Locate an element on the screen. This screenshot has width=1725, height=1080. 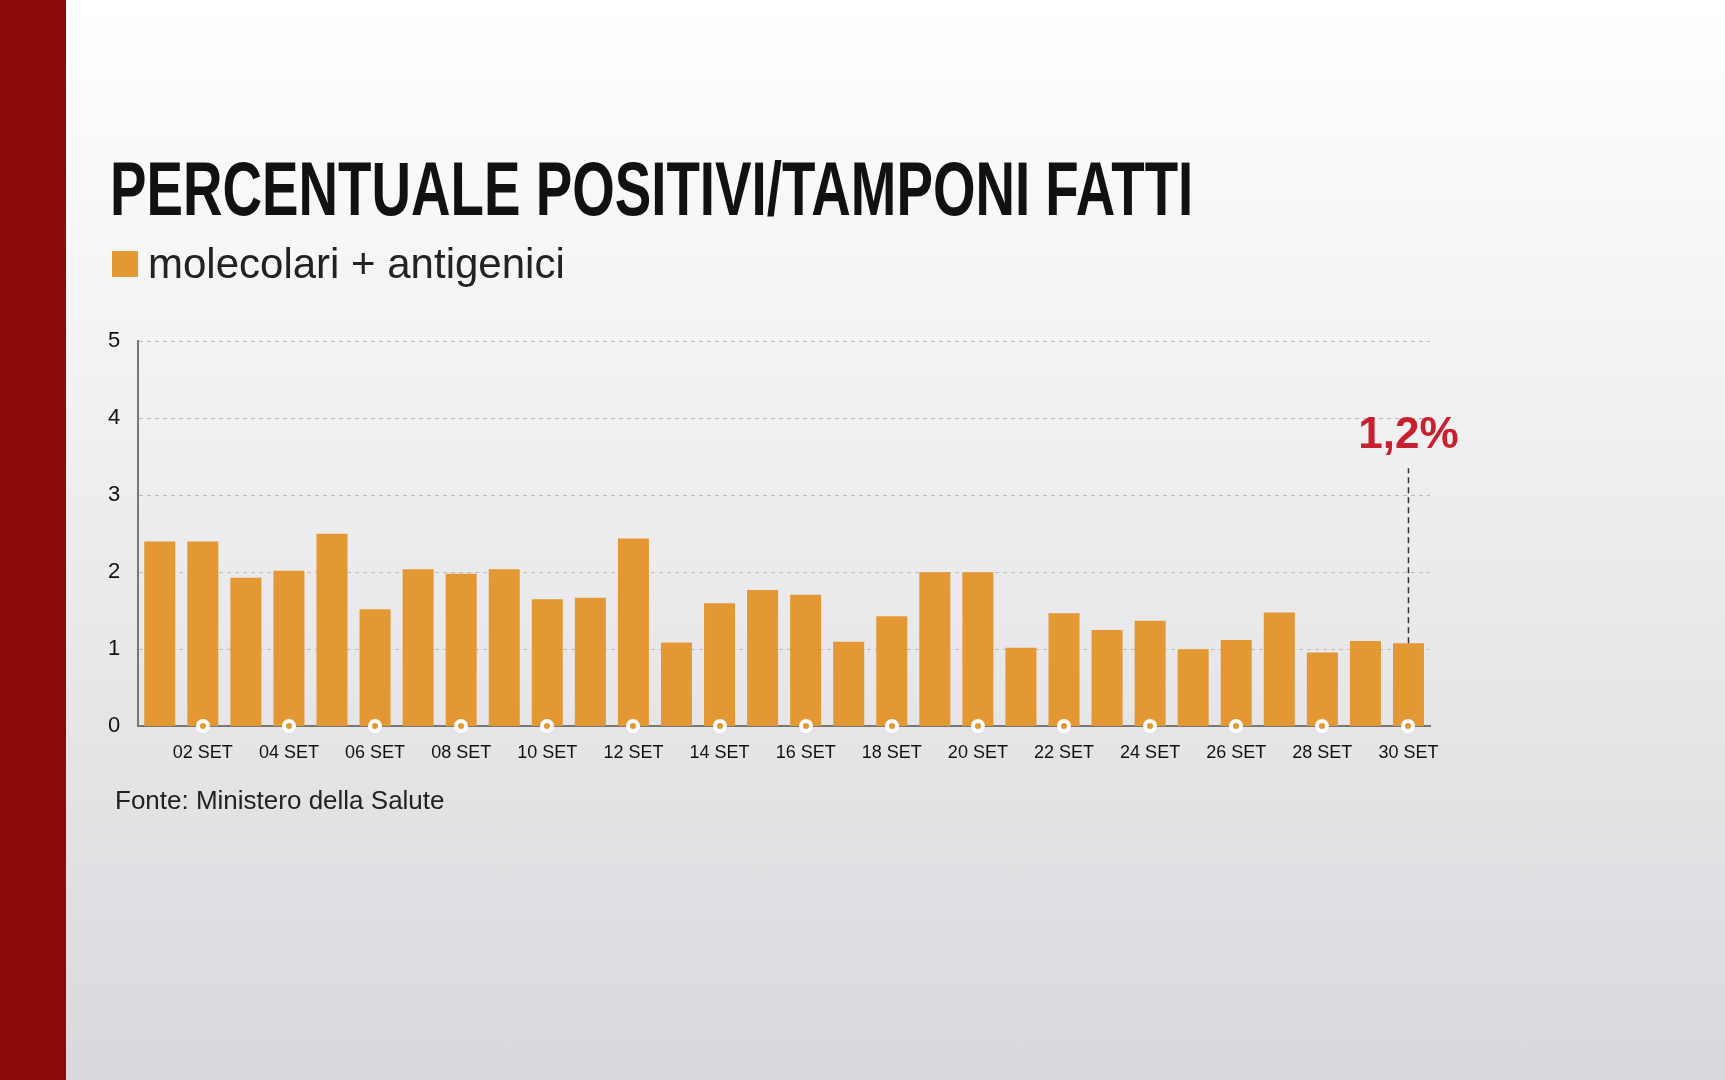
y-tick-label: 2 is located at coordinates (114, 571).